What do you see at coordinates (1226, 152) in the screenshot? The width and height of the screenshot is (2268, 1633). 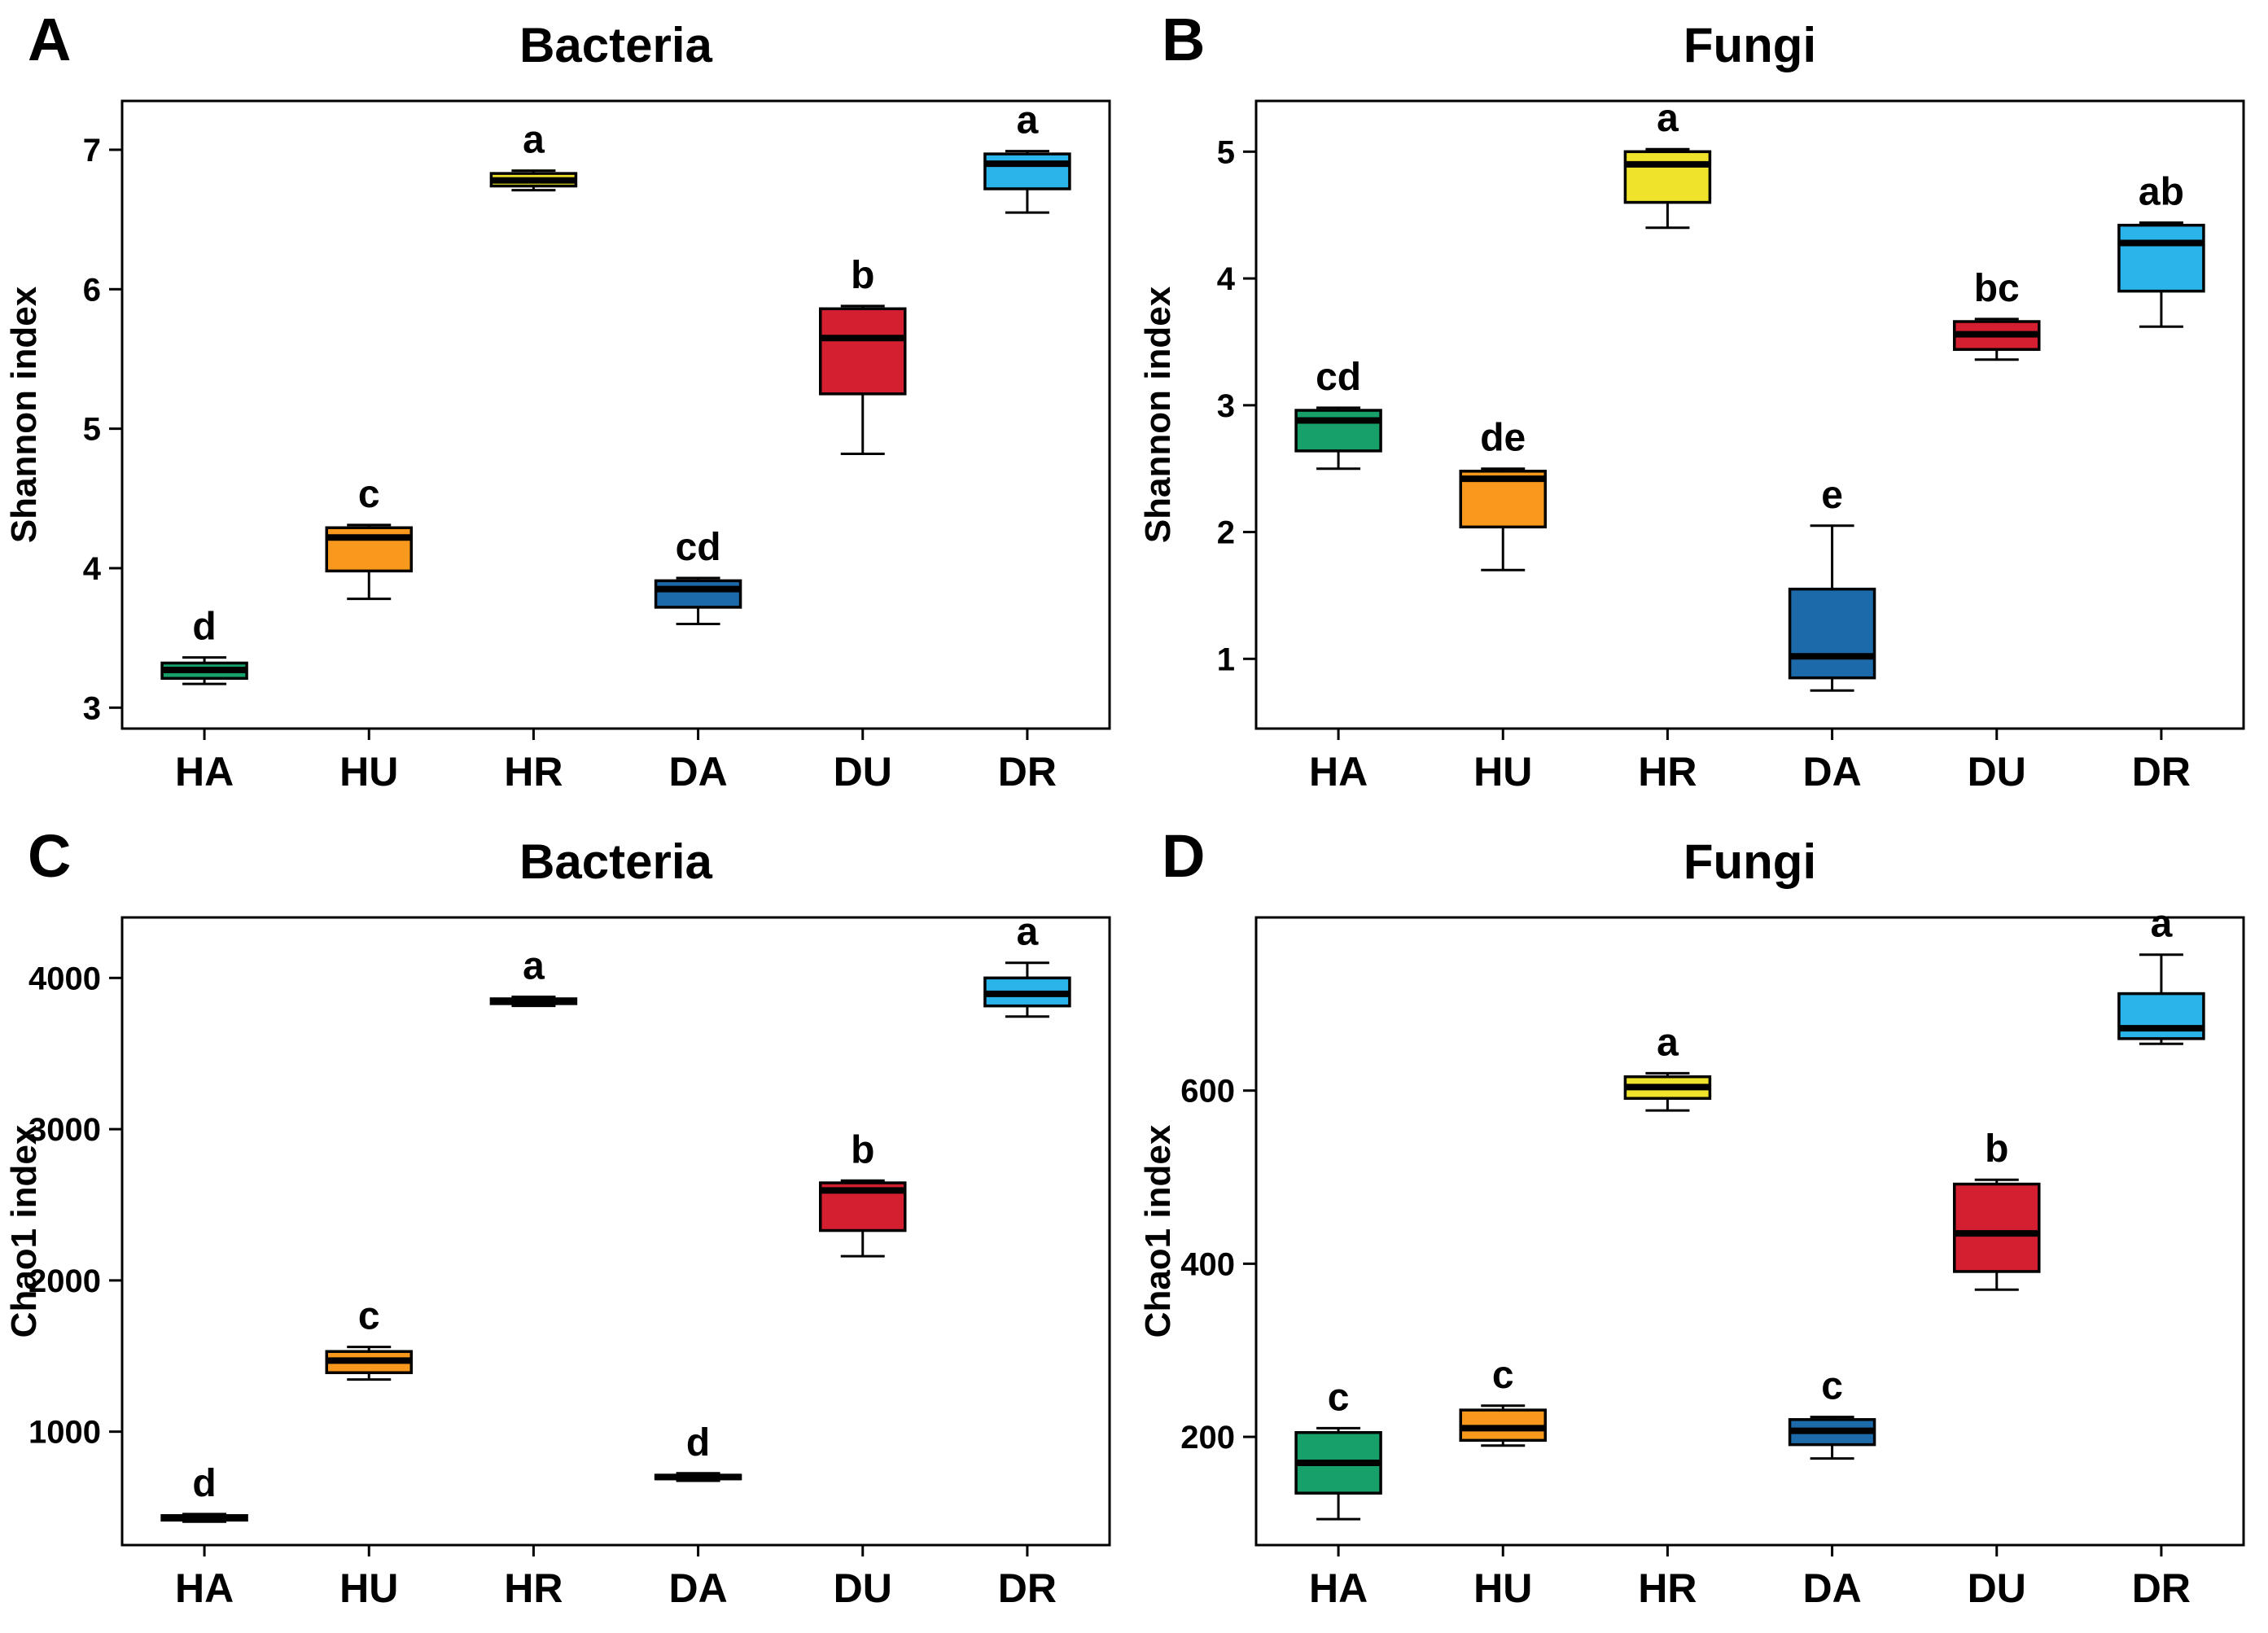 I see `y-tick-label: 5` at bounding box center [1226, 152].